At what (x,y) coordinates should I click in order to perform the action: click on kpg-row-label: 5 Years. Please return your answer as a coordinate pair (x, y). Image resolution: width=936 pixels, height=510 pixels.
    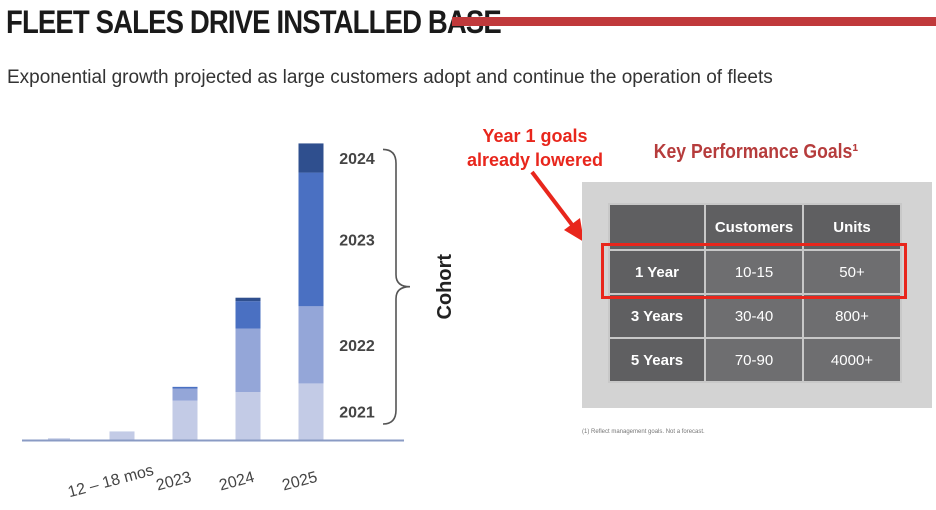
    Looking at the image, I should click on (657, 360).